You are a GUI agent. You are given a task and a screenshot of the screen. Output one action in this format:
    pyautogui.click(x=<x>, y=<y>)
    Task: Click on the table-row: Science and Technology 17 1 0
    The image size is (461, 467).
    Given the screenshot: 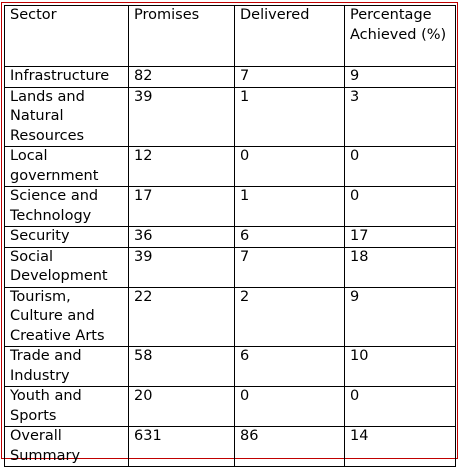 What is the action you would take?
    pyautogui.click(x=230, y=206)
    